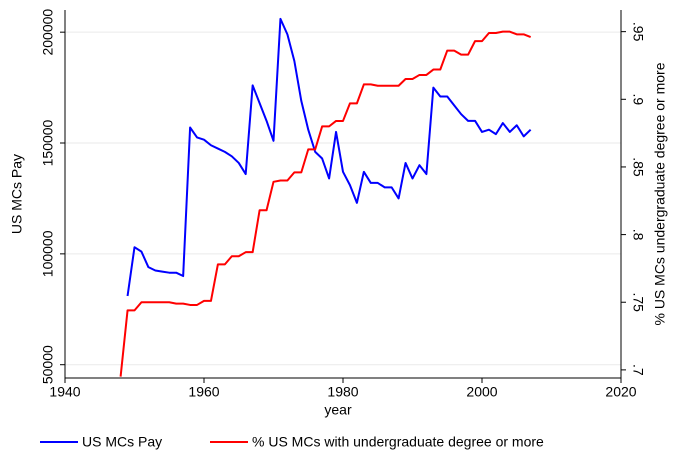 The height and width of the screenshot is (459, 680). I want to click on legend-label: US MCs Pay, so click(122, 442).